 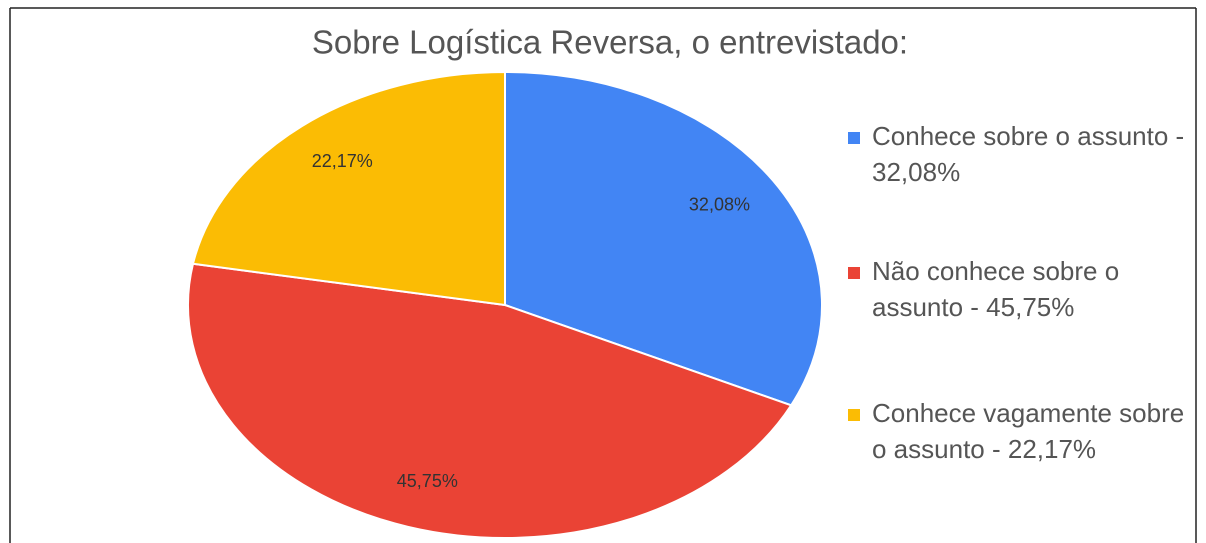 What do you see at coordinates (999, 289) in the screenshot?
I see `legend-label: Não conhece sobre o assunto - 45,75%` at bounding box center [999, 289].